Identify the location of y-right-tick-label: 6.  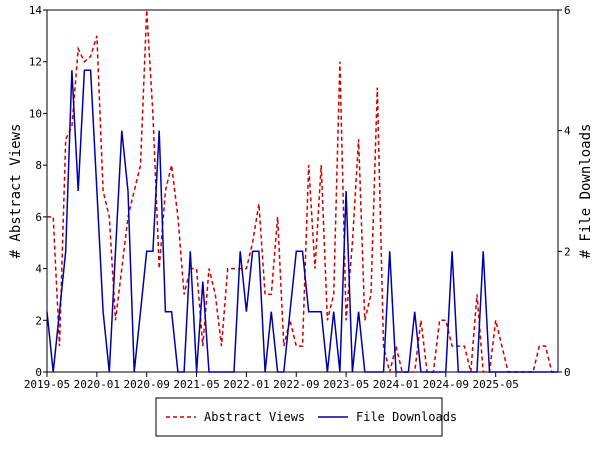
(567, 10).